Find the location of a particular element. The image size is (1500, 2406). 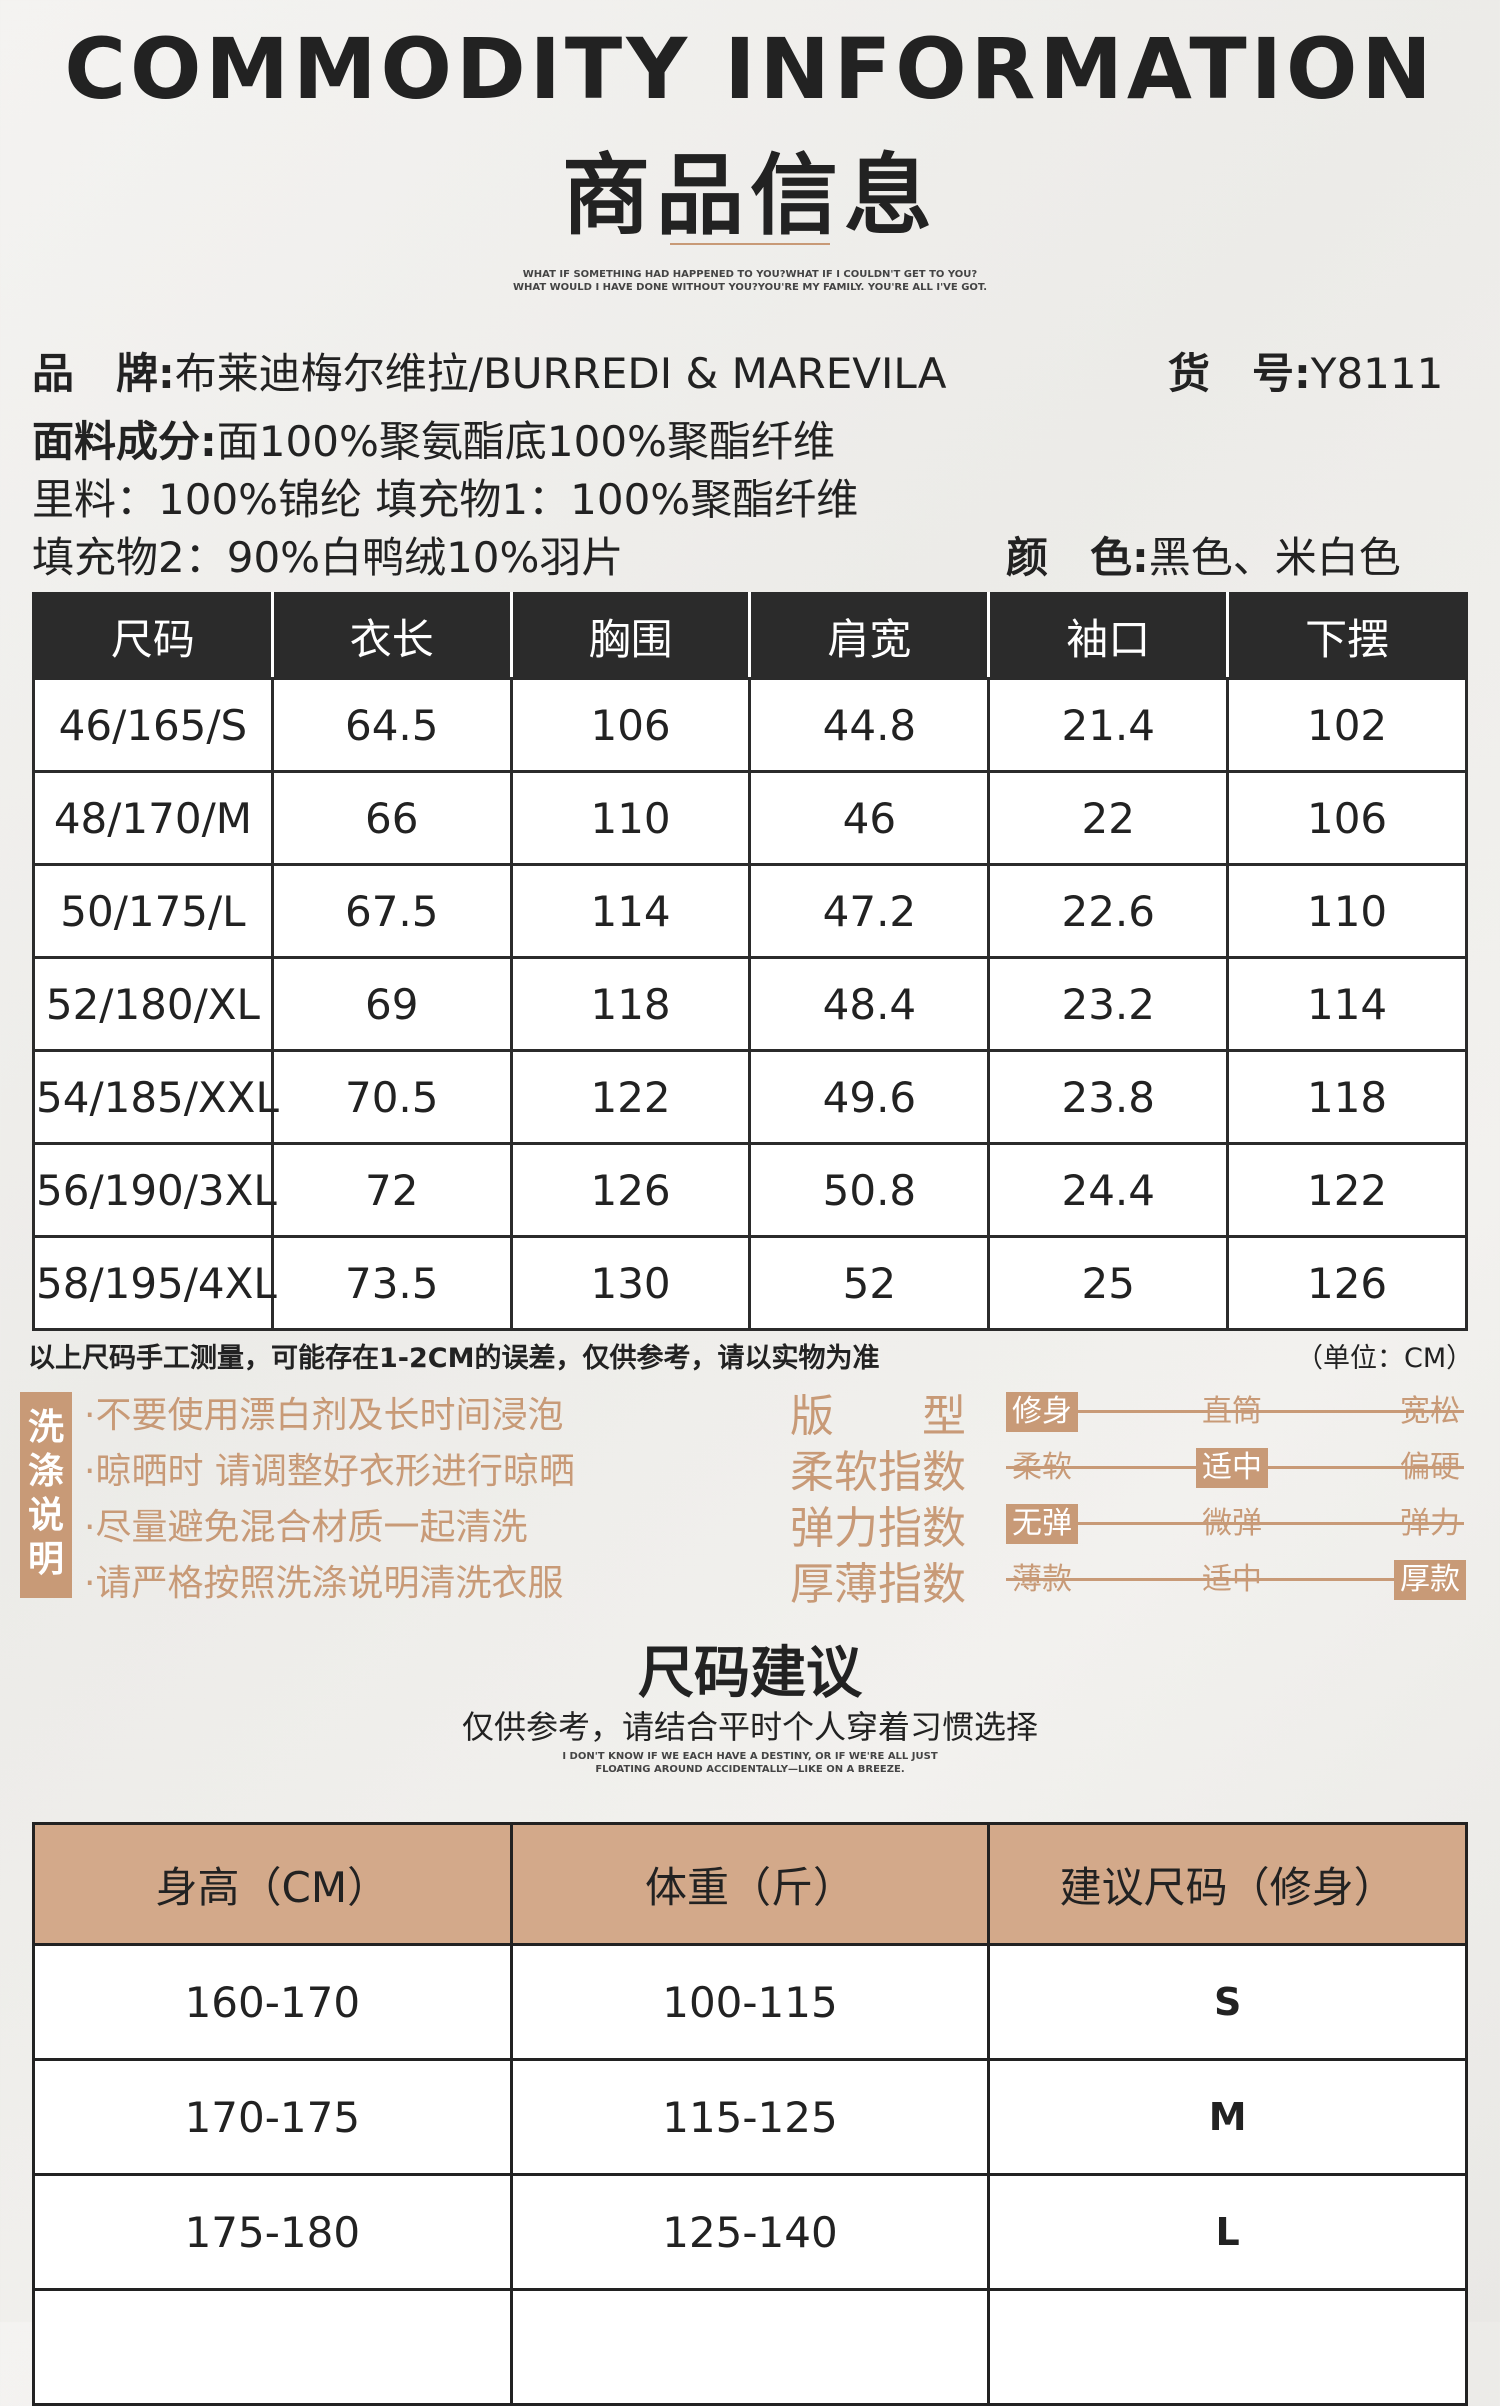

table-cell: 22 is located at coordinates (1108, 818).